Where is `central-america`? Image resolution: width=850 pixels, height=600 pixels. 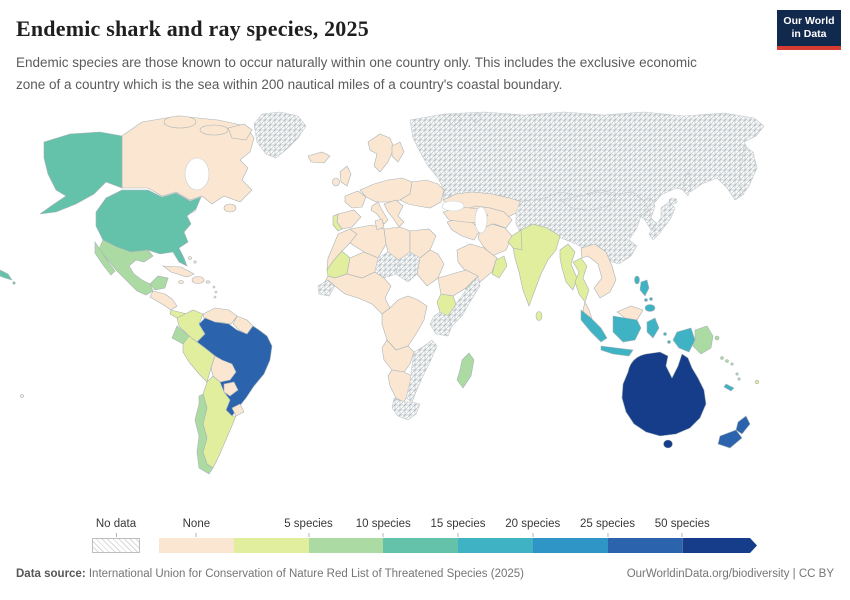 central-america is located at coordinates (163, 300).